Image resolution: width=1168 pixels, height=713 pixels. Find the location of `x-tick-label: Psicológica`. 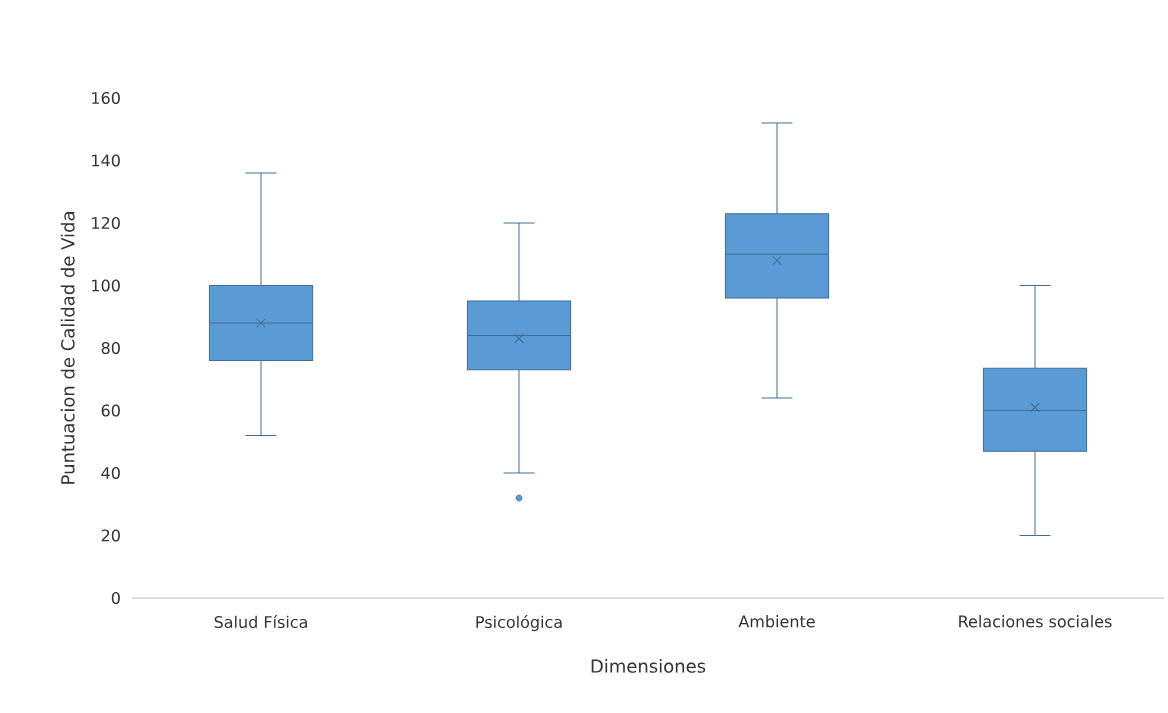

x-tick-label: Psicológica is located at coordinates (519, 623).